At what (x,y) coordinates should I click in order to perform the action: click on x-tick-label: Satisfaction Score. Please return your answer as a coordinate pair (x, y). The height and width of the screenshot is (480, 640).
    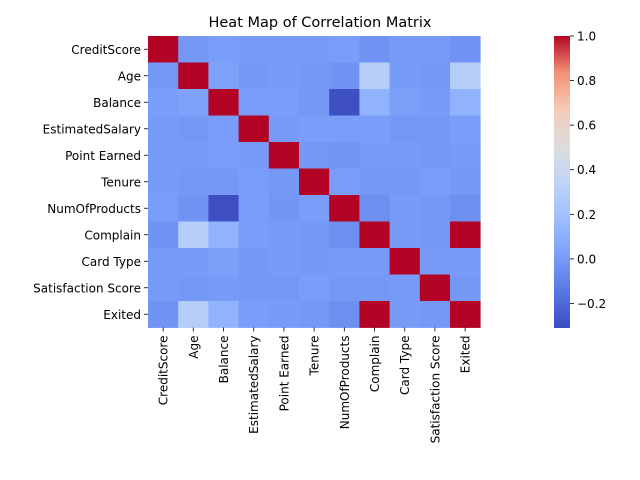
    Looking at the image, I should click on (435, 390).